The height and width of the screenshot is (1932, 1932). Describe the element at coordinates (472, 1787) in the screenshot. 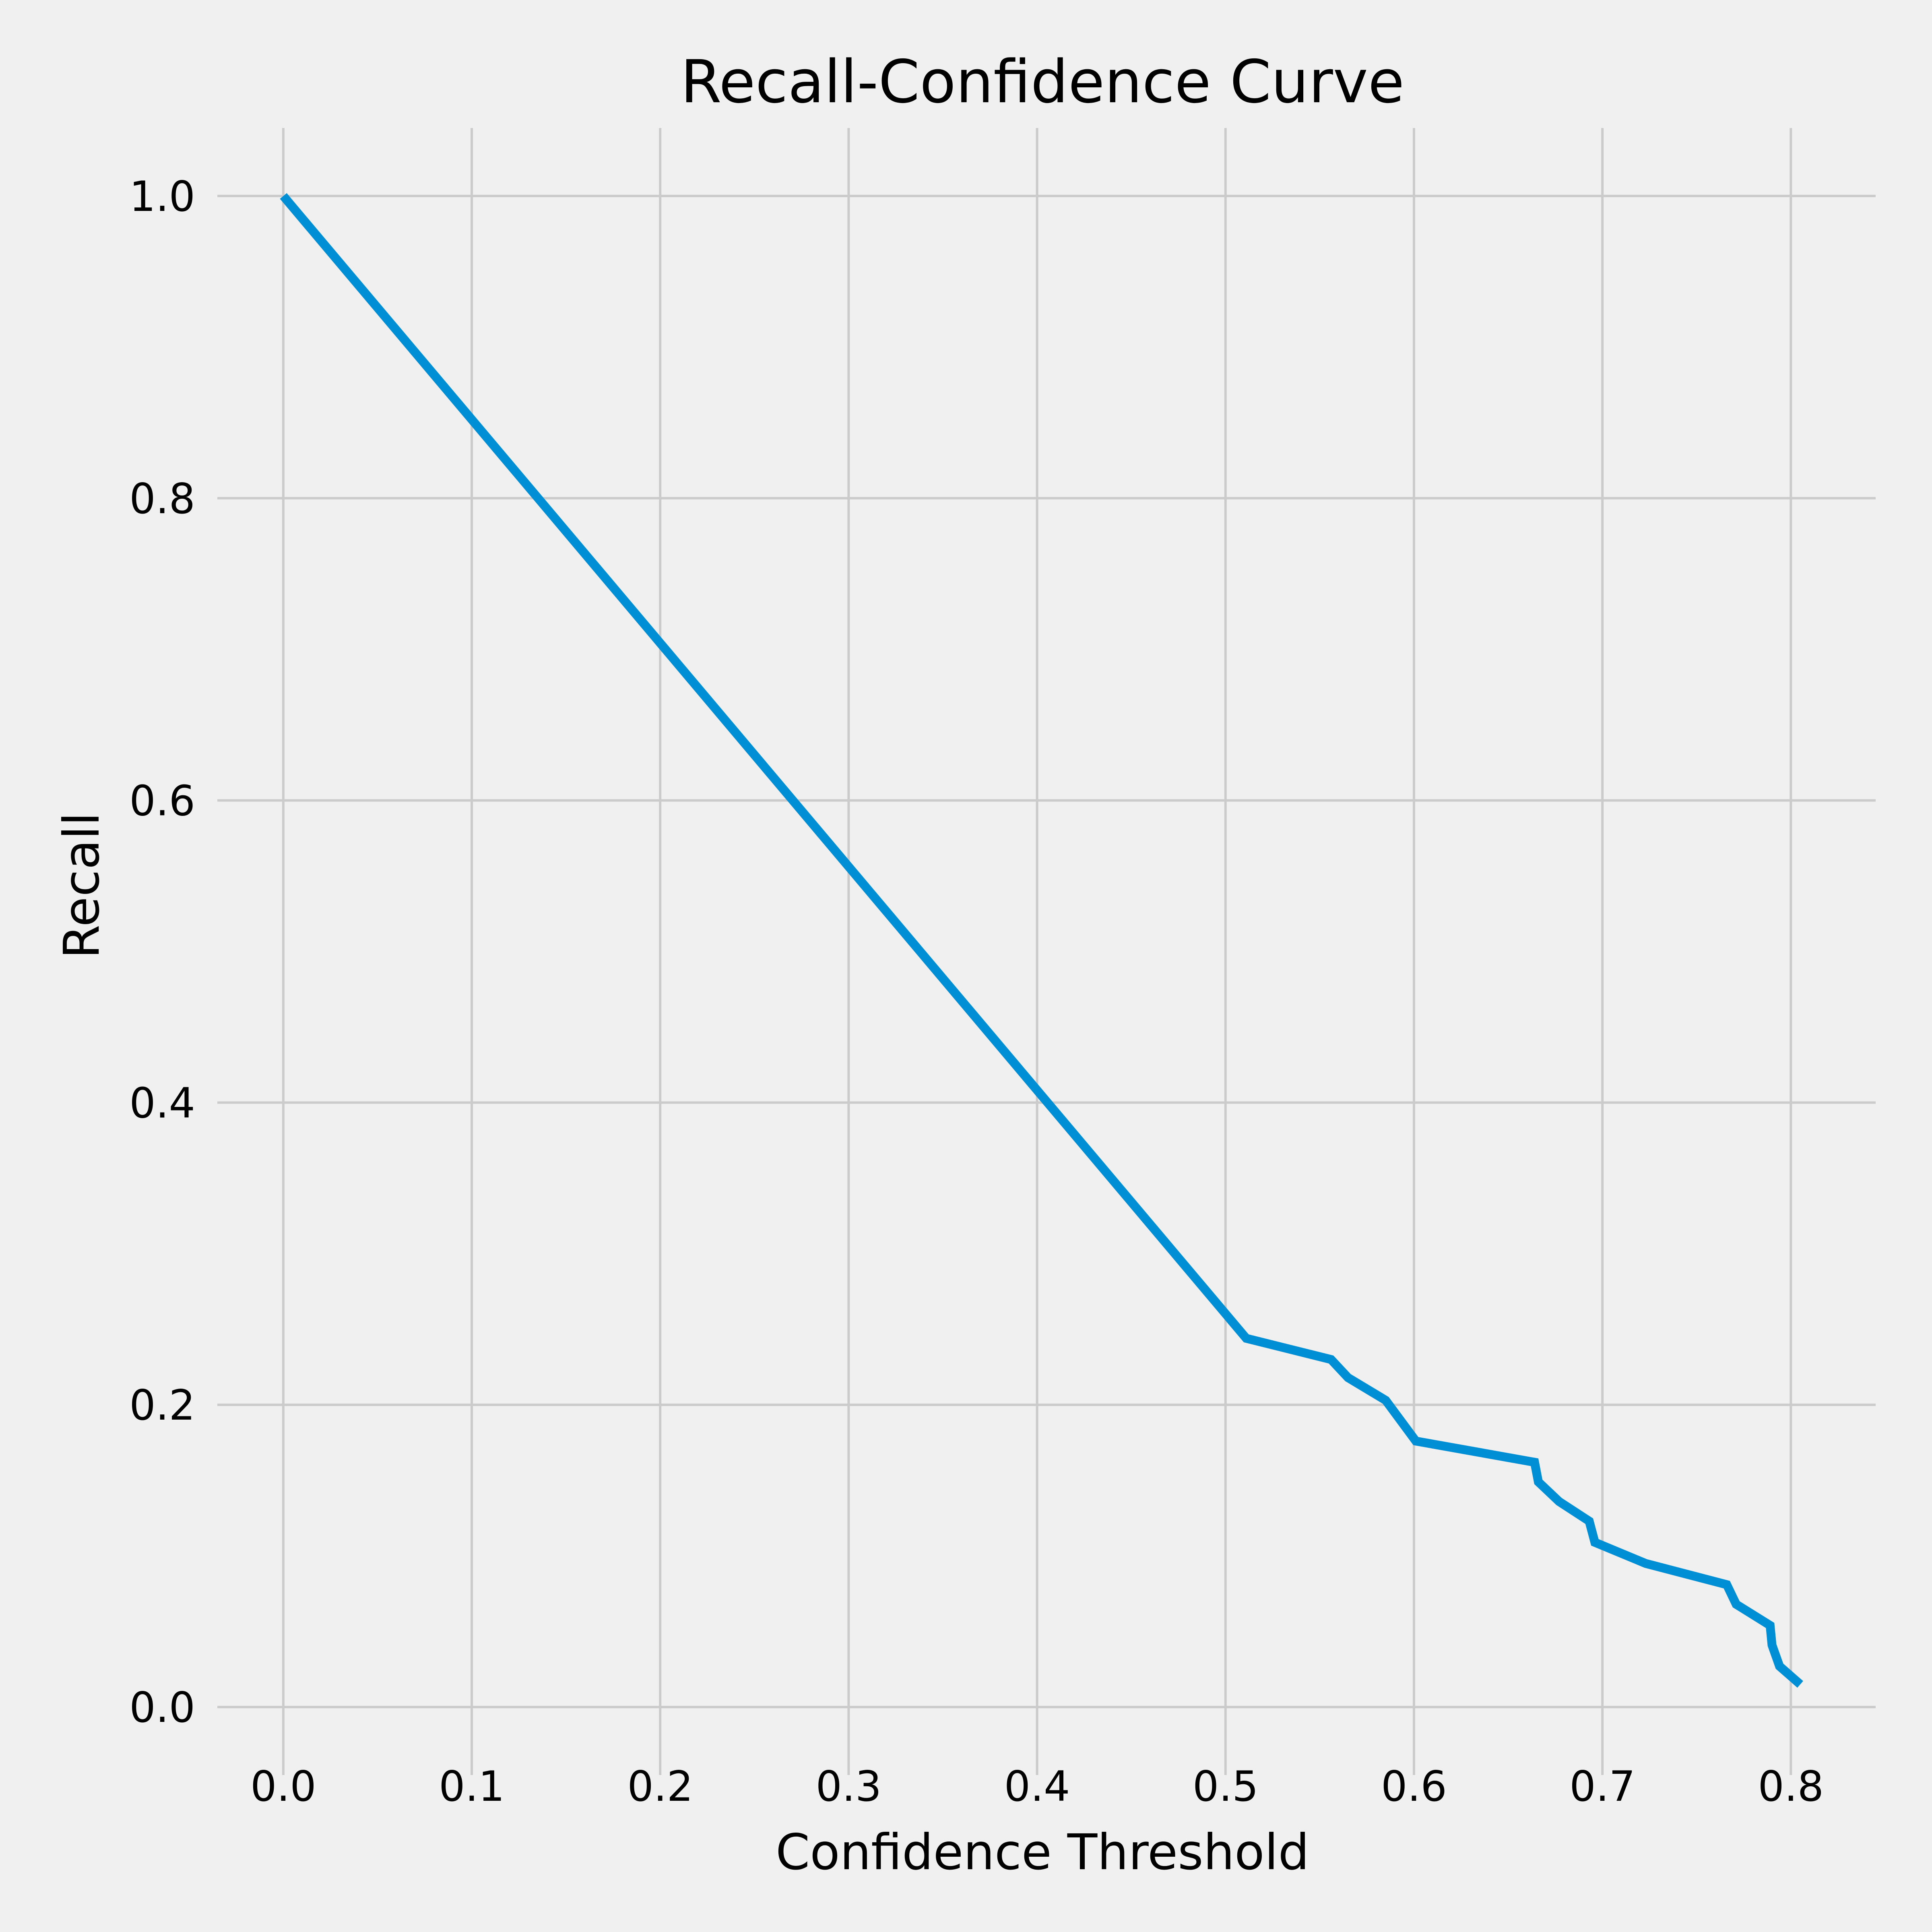

I see `x-tick-label: 0.1` at that location.